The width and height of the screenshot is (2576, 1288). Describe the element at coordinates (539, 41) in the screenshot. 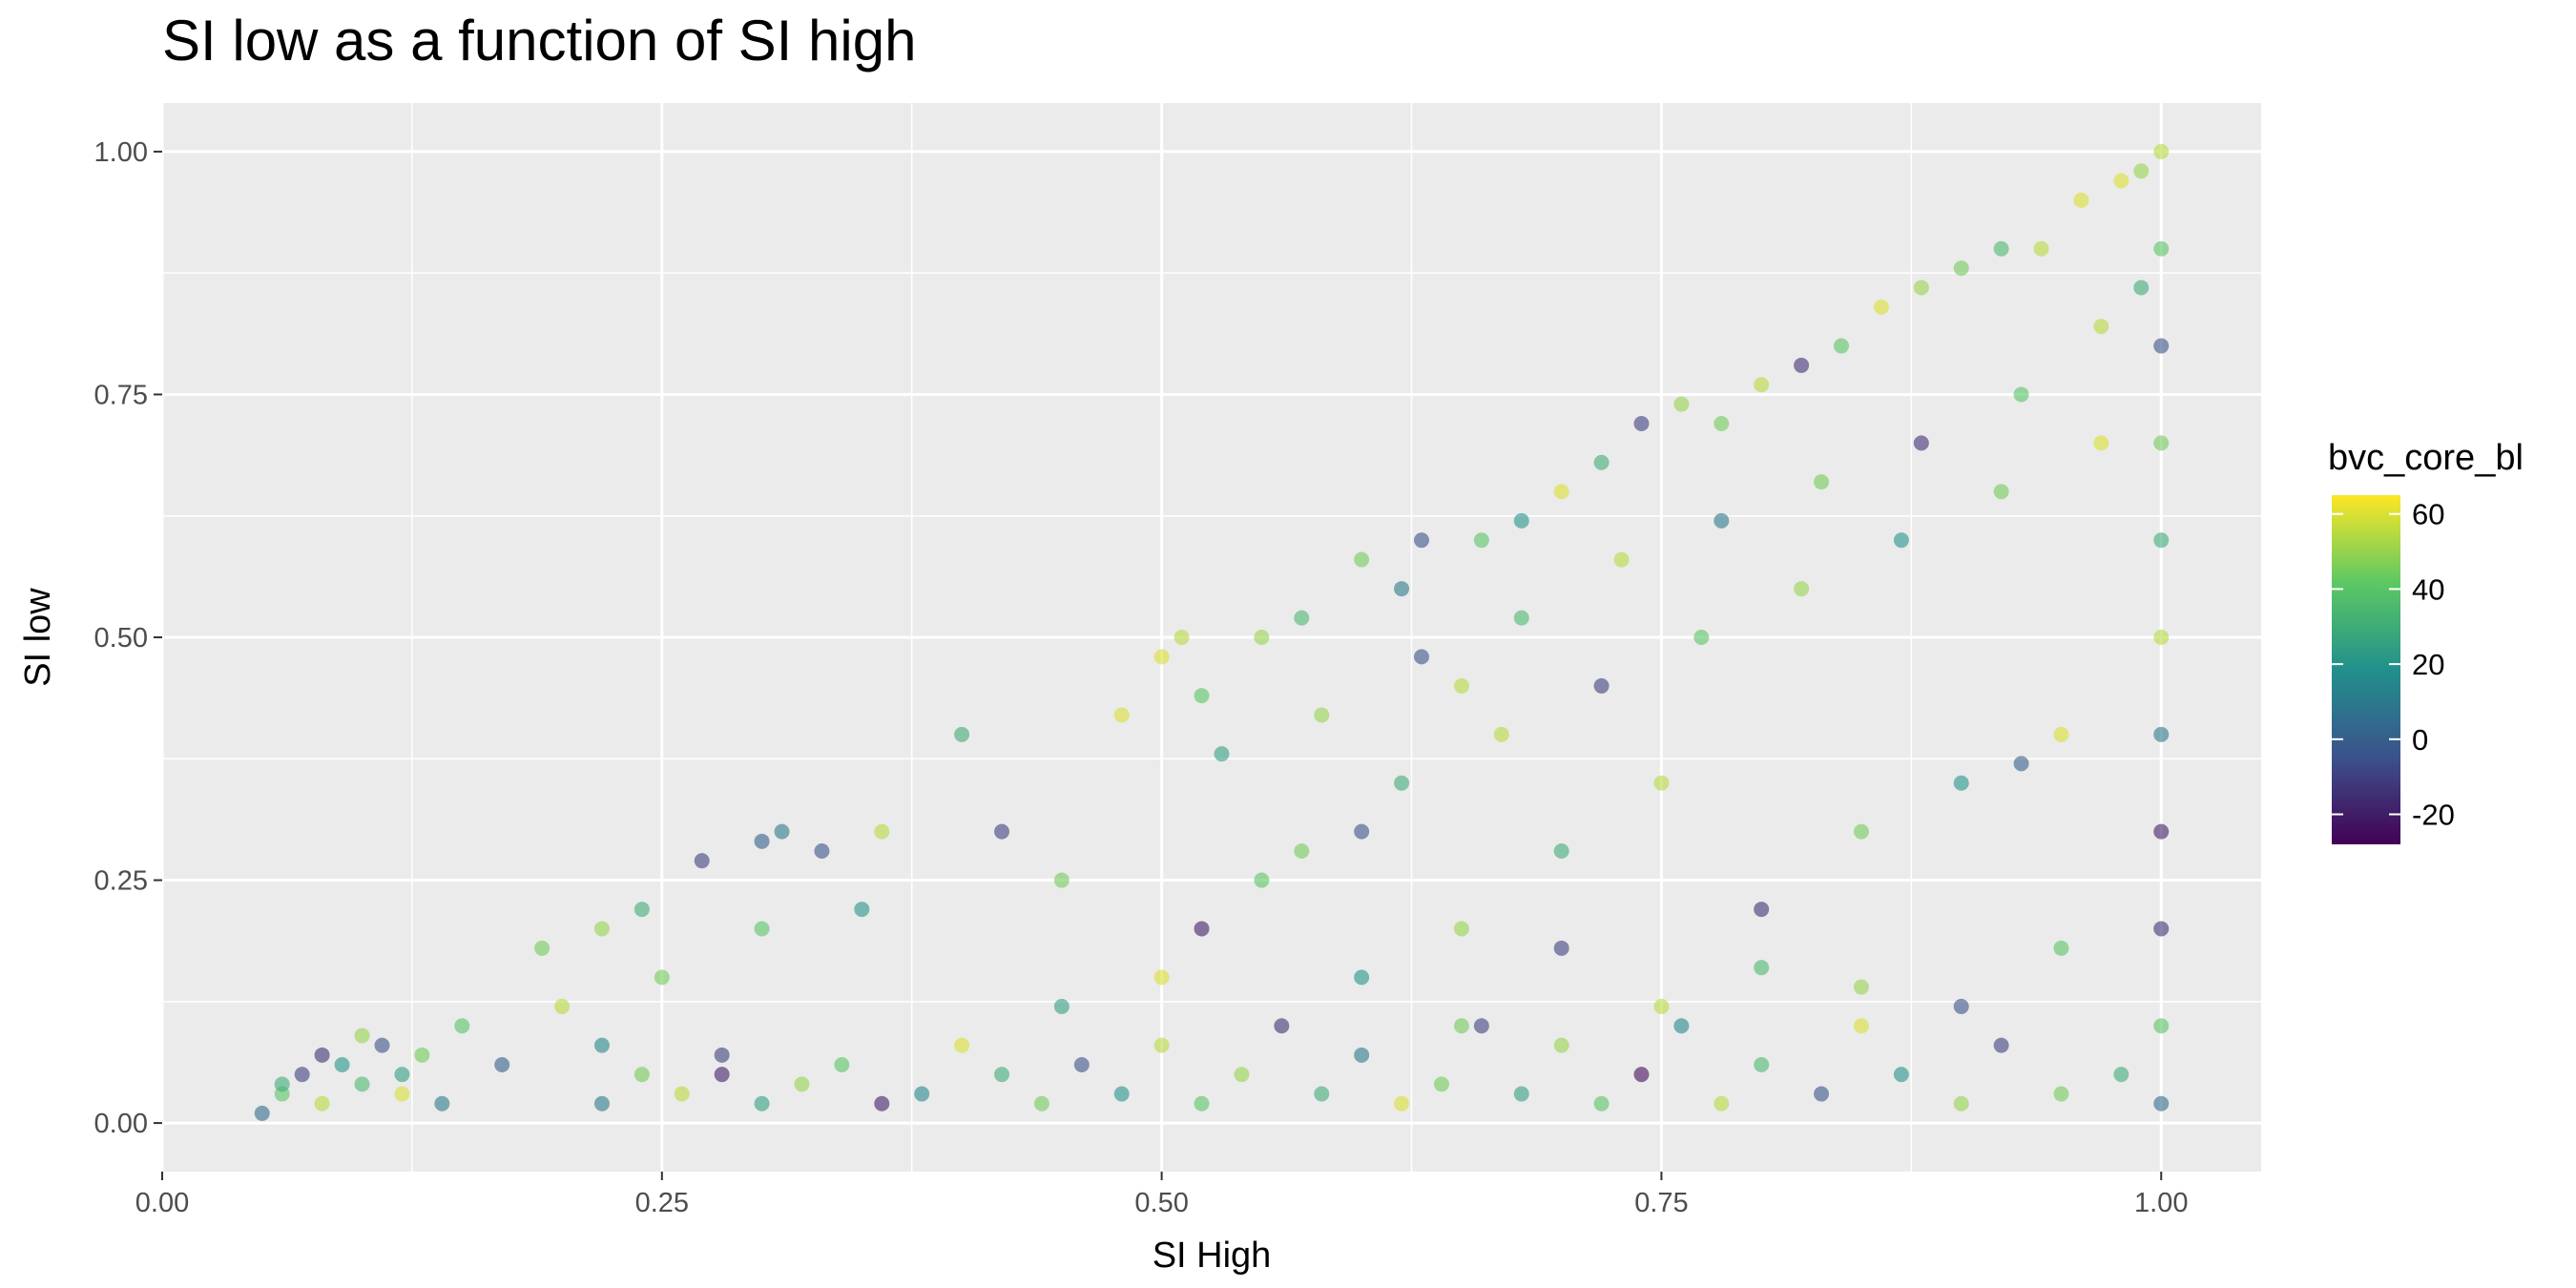

I see `chart-title: SI low as a function of SI high` at that location.